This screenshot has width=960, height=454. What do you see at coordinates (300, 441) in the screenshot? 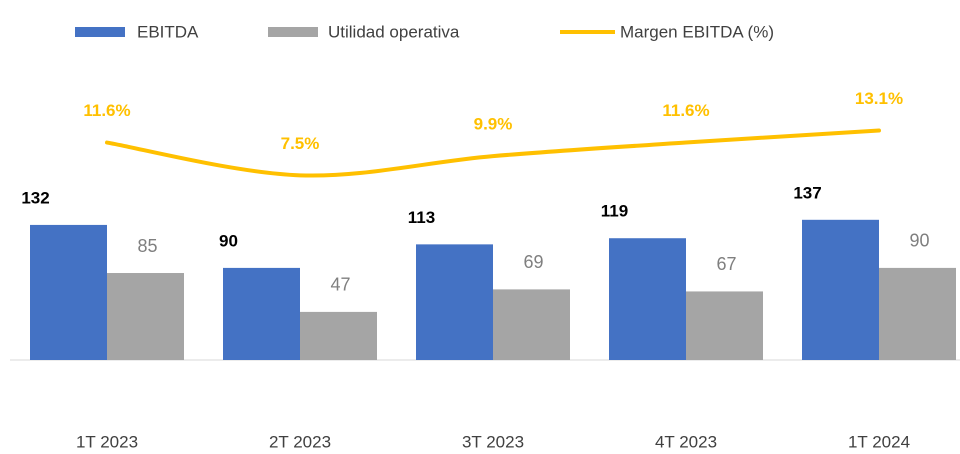
I see `x-tick-label: 2T 2023` at bounding box center [300, 441].